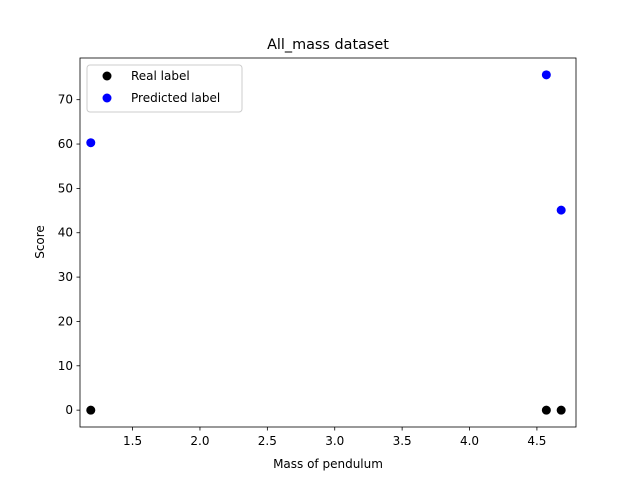 This screenshot has width=640, height=480. What do you see at coordinates (160, 76) in the screenshot?
I see `legend-entry-real-label: Real label` at bounding box center [160, 76].